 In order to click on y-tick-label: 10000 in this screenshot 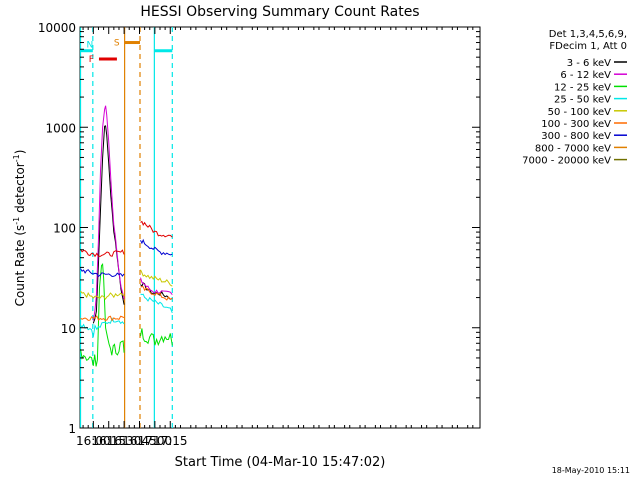, I will do `click(57, 28)`.